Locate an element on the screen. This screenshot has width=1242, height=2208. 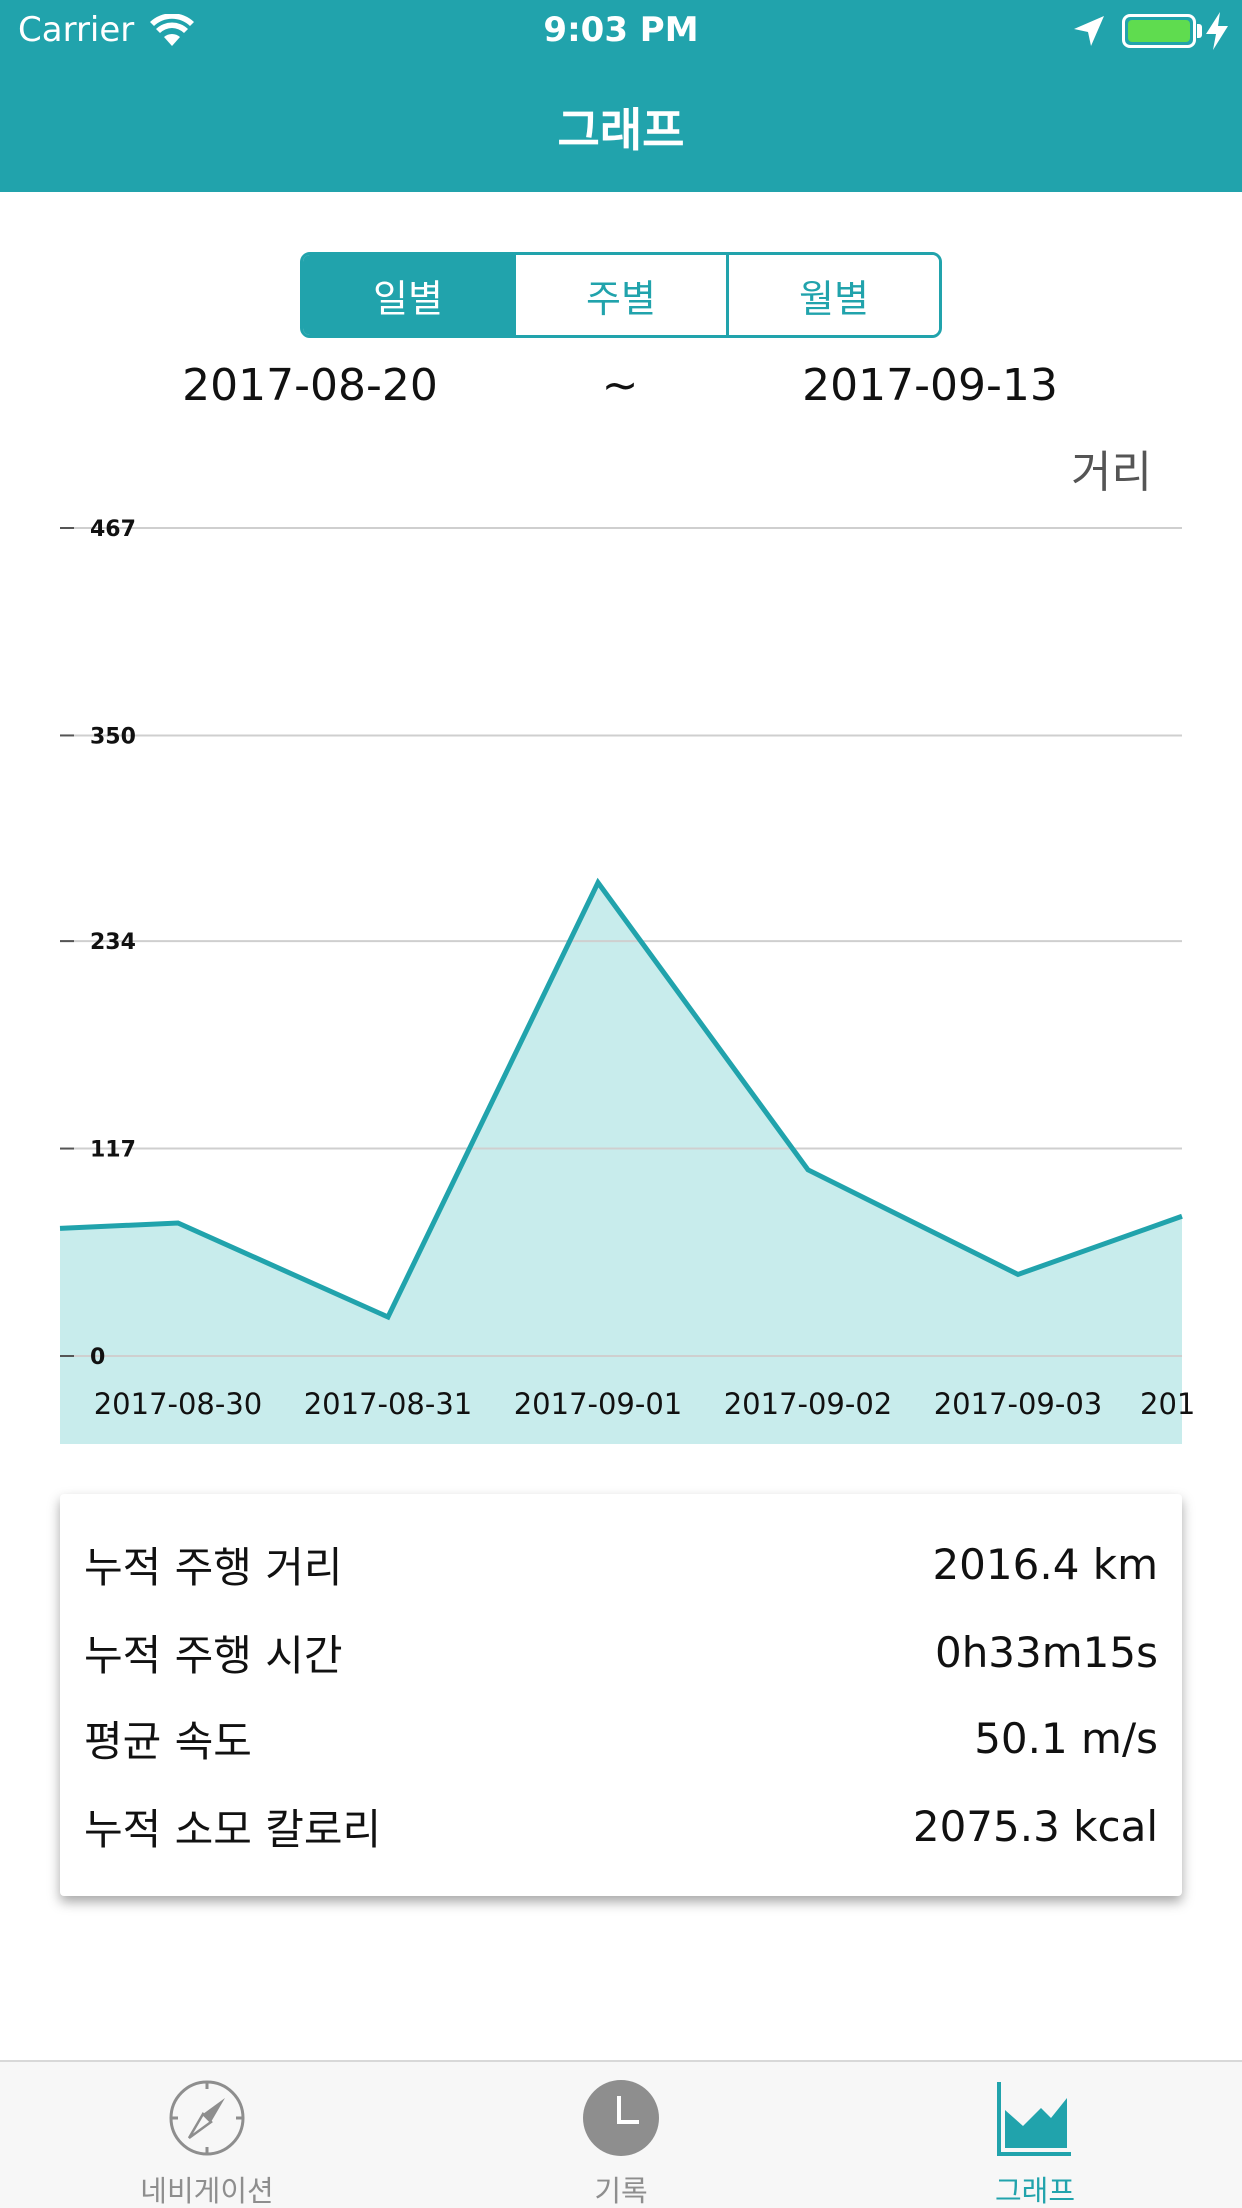
chart-metric-label: 거리 is located at coordinates (1111, 472).